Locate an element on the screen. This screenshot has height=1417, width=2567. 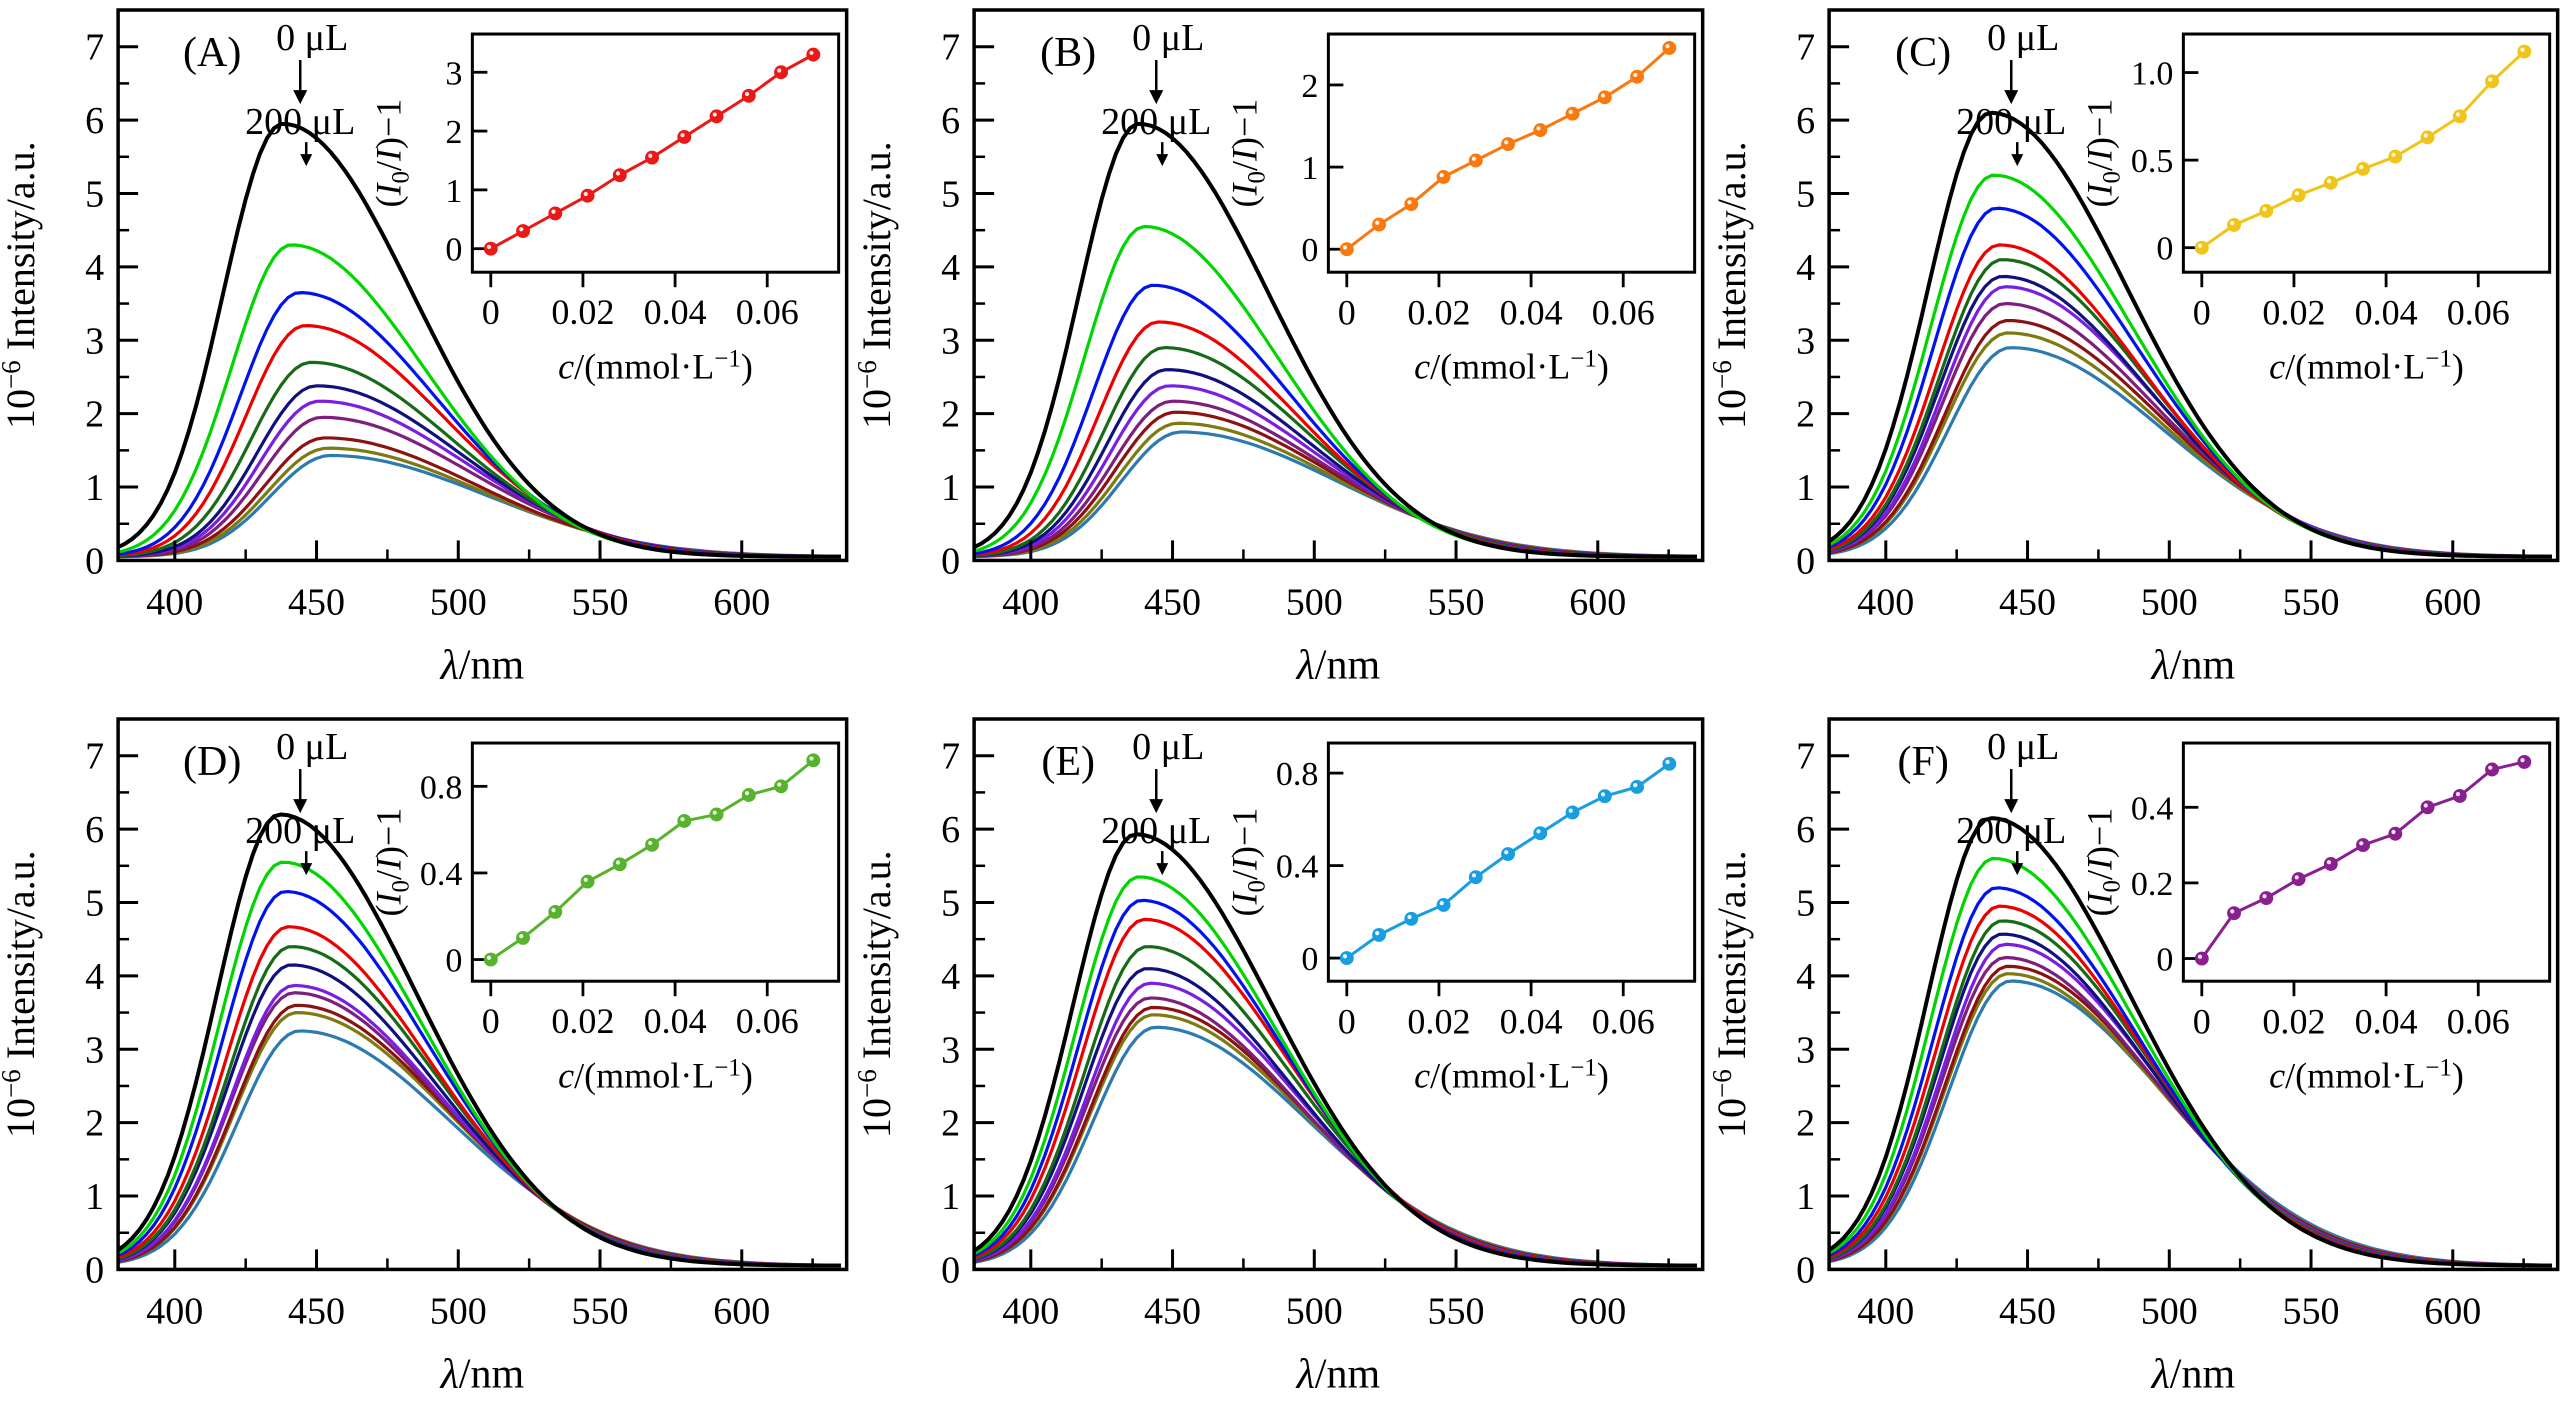
y-tick-label: 7 is located at coordinates (1805, 48).